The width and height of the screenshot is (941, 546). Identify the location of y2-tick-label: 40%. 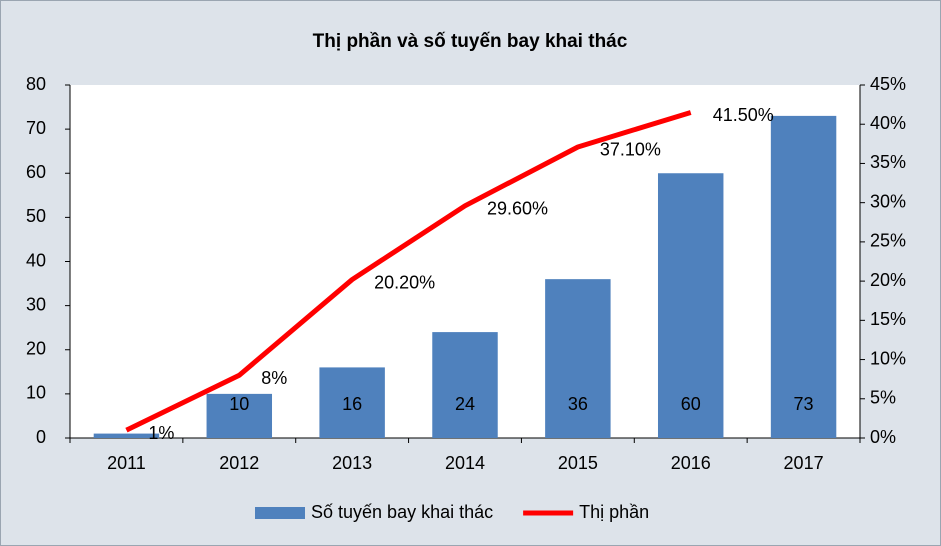
(888, 123).